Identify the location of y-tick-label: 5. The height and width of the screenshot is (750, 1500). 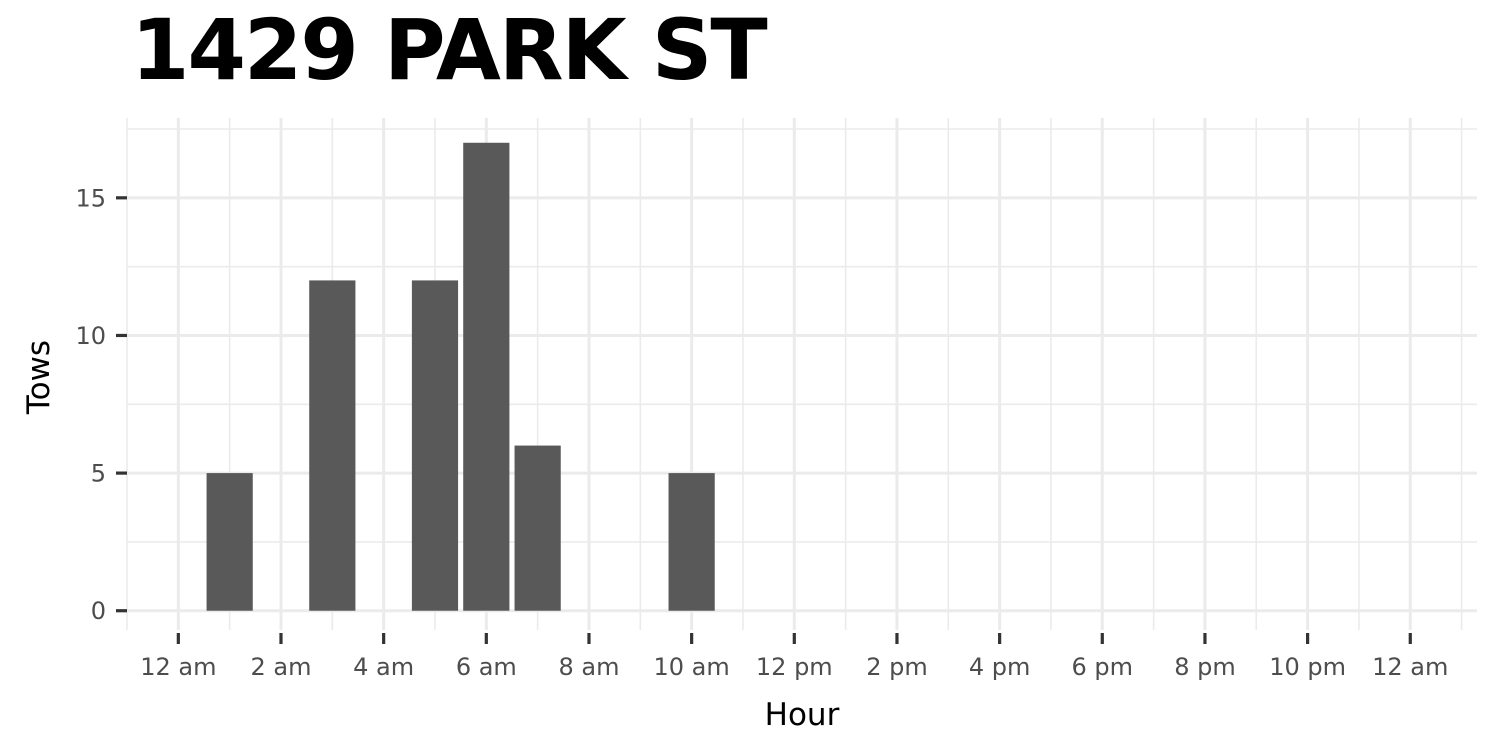
(98, 474).